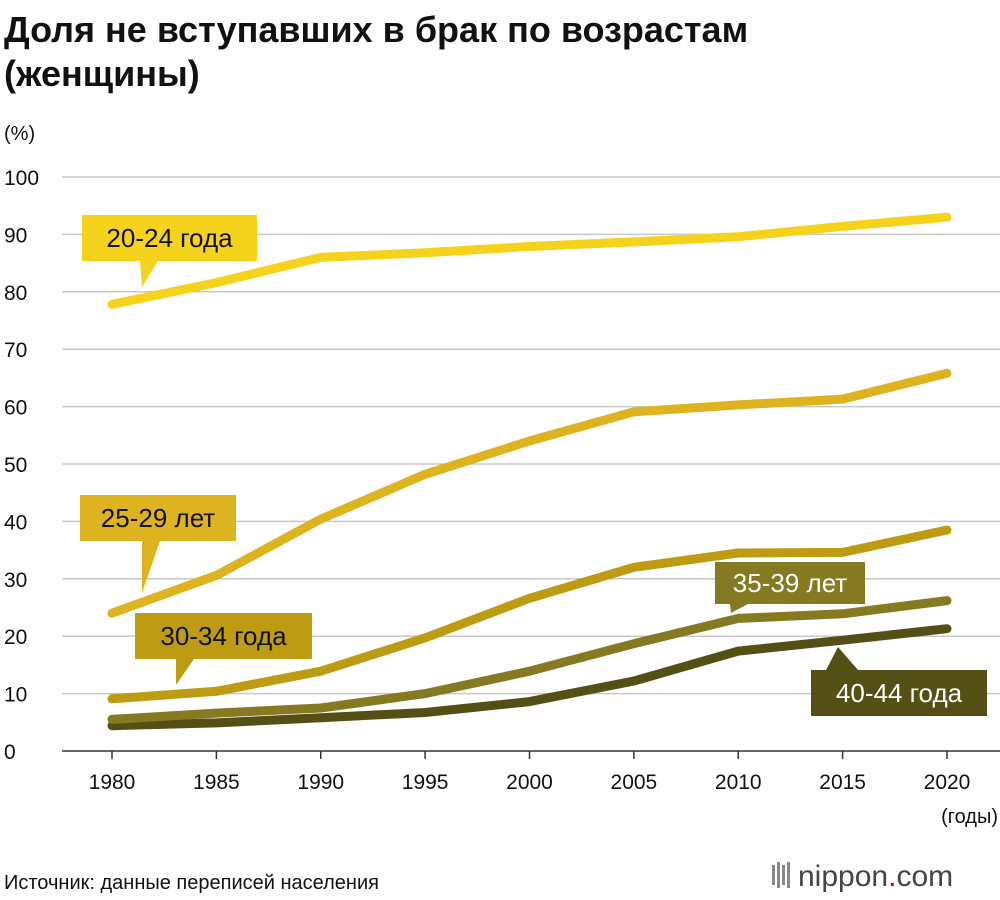 The width and height of the screenshot is (1000, 900). I want to click on series-callout-4: 35-39 лет, so click(790, 587).